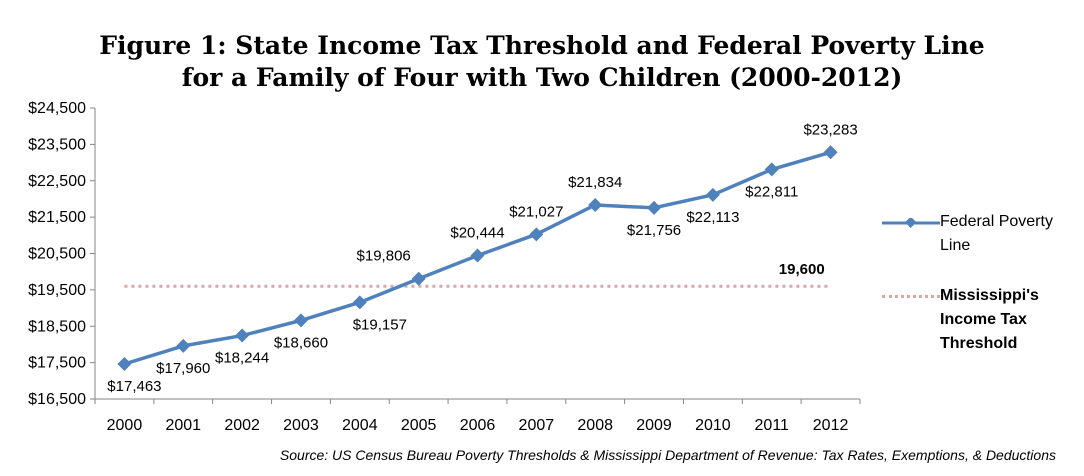 The image size is (1084, 476). I want to click on poverty-data-label: $21,834, so click(595, 182).